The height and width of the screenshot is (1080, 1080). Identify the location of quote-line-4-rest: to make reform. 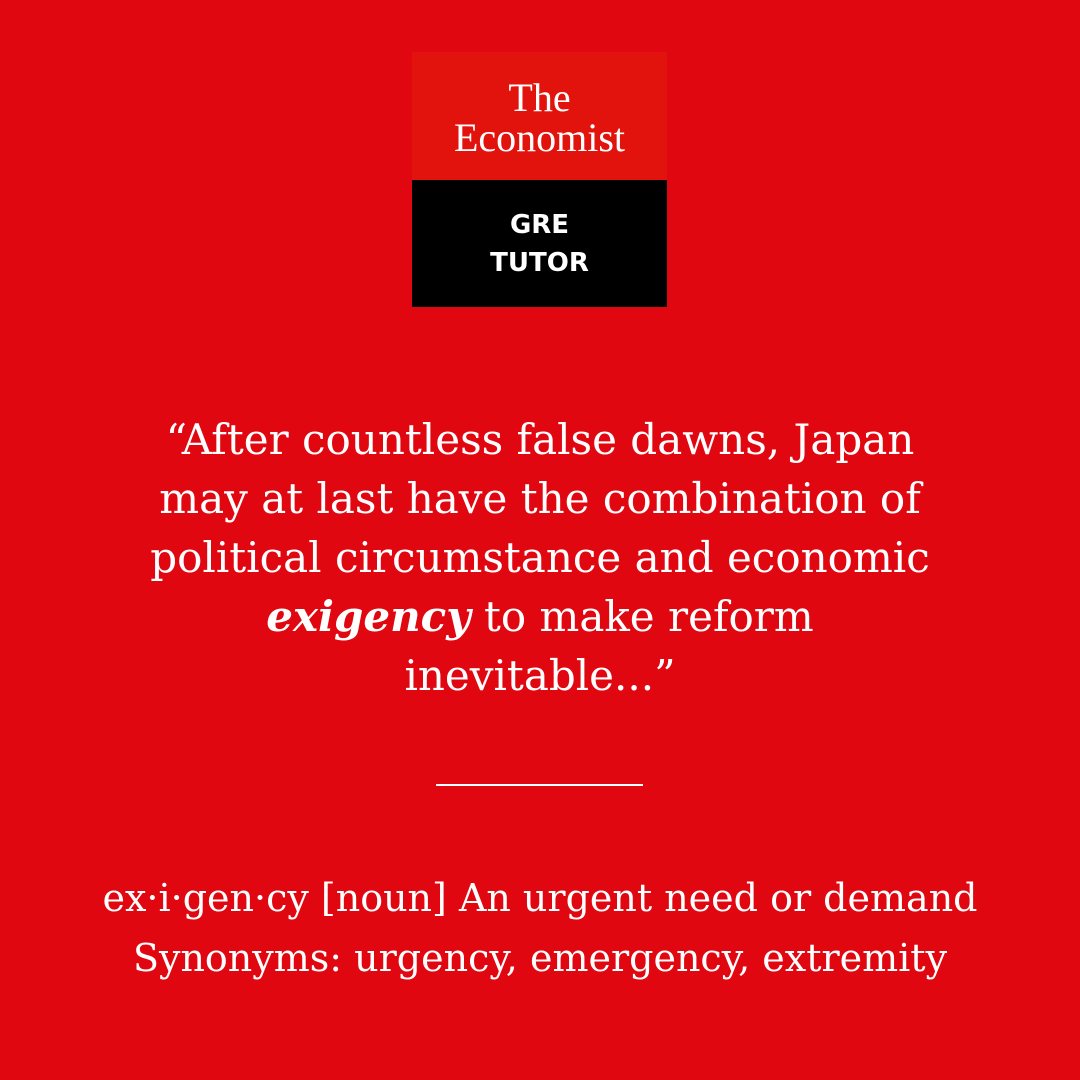
(642, 616).